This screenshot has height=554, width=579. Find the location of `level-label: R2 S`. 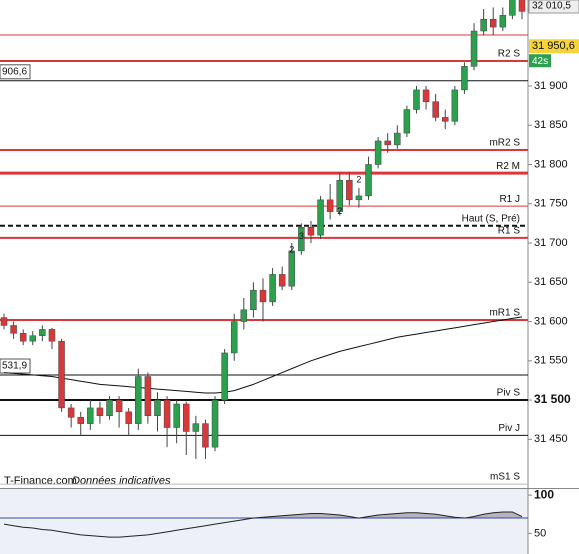

level-label: R2 S is located at coordinates (509, 54).